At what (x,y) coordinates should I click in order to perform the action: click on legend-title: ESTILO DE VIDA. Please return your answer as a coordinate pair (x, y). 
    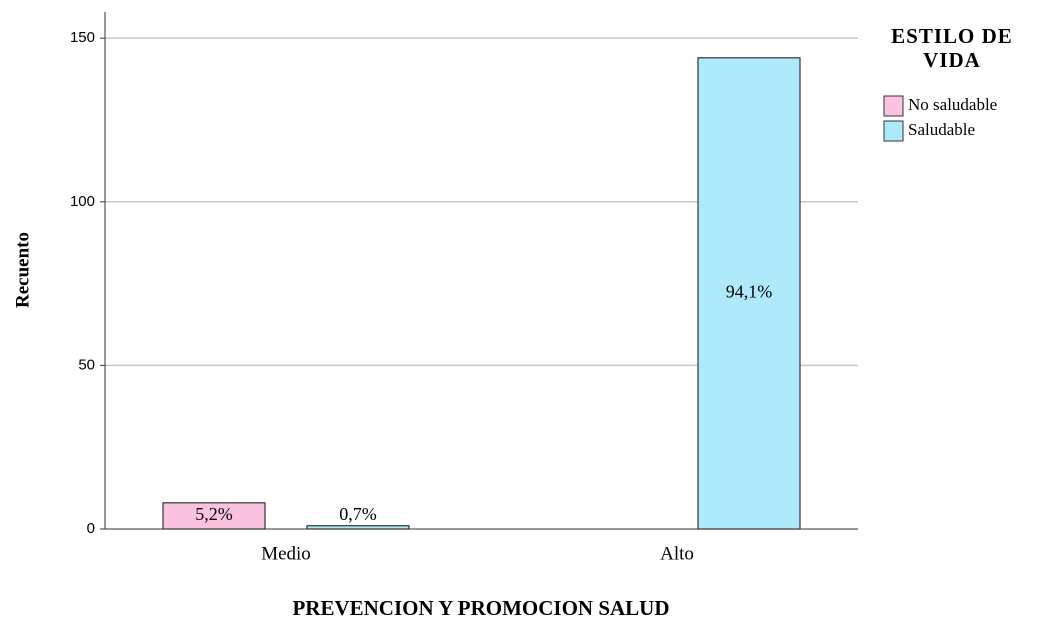
    Looking at the image, I should click on (952, 48).